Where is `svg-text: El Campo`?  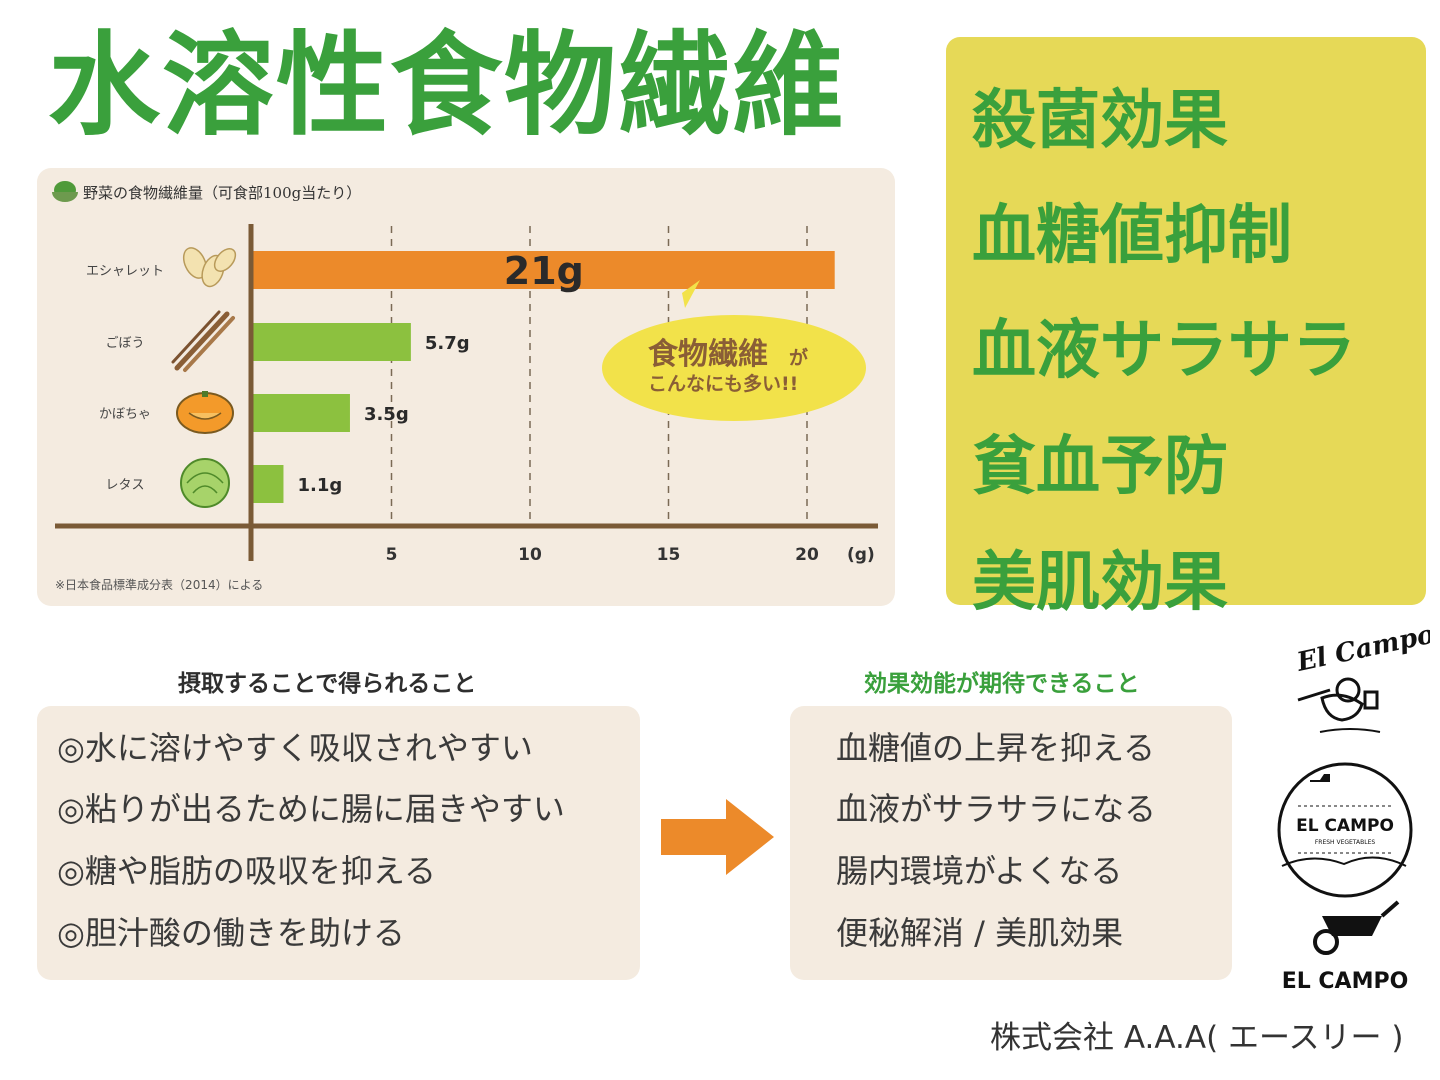
svg-text: El Campo is located at coordinates (1361, 649).